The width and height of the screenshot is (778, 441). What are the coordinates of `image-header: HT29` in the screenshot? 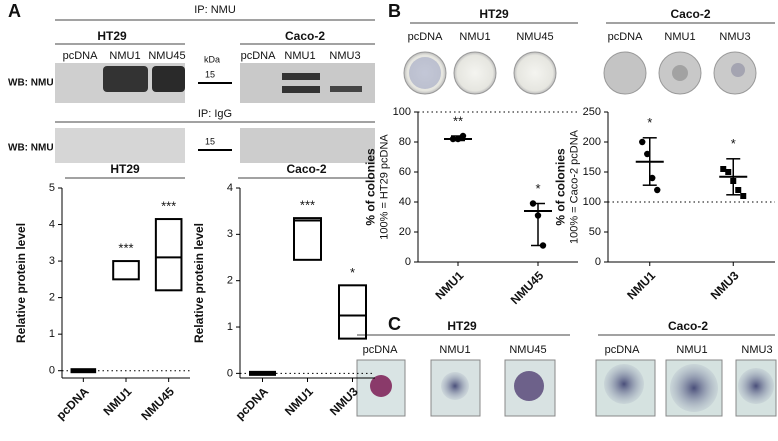 It's located at (462, 326).